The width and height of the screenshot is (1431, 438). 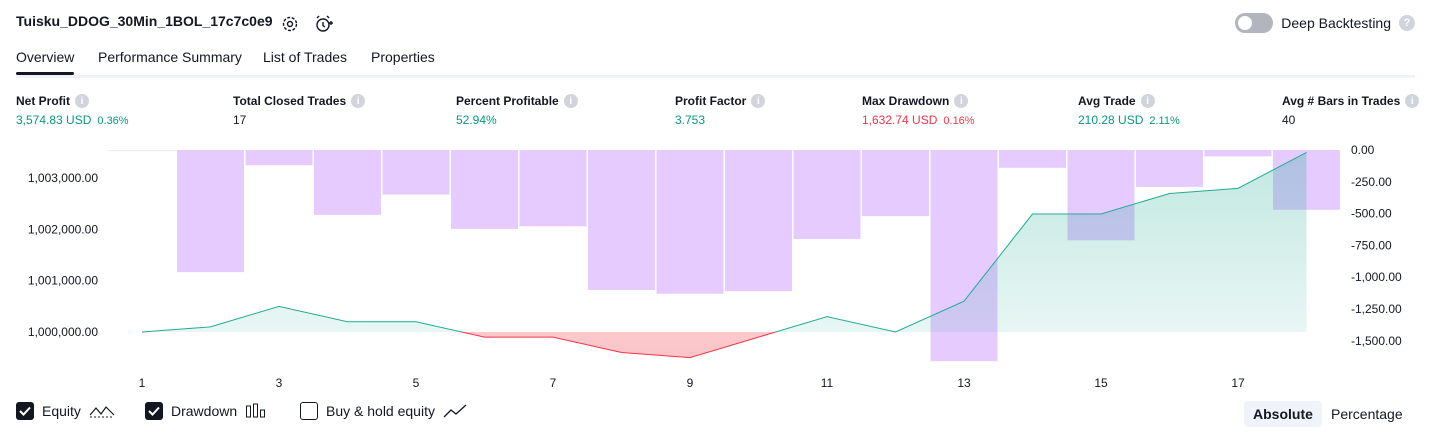 I want to click on deep-backtesting-control: Deep Backtesting ?, so click(x=1325, y=23).